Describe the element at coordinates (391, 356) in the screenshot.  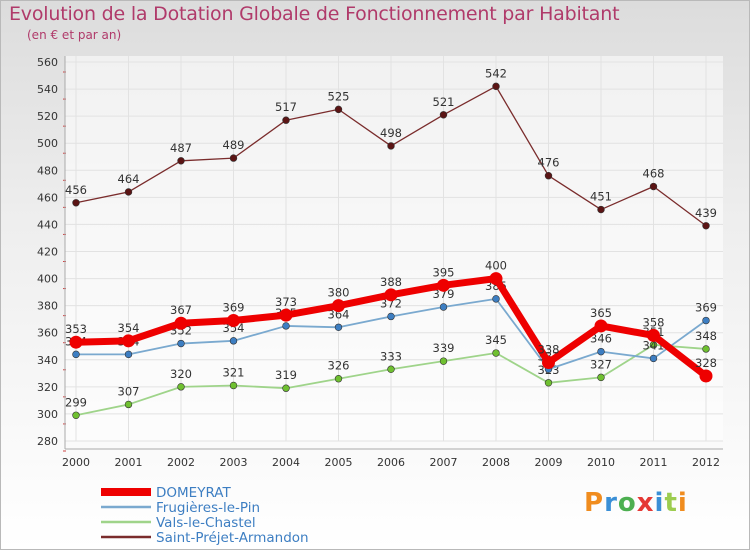
I see `data-label: 333` at that location.